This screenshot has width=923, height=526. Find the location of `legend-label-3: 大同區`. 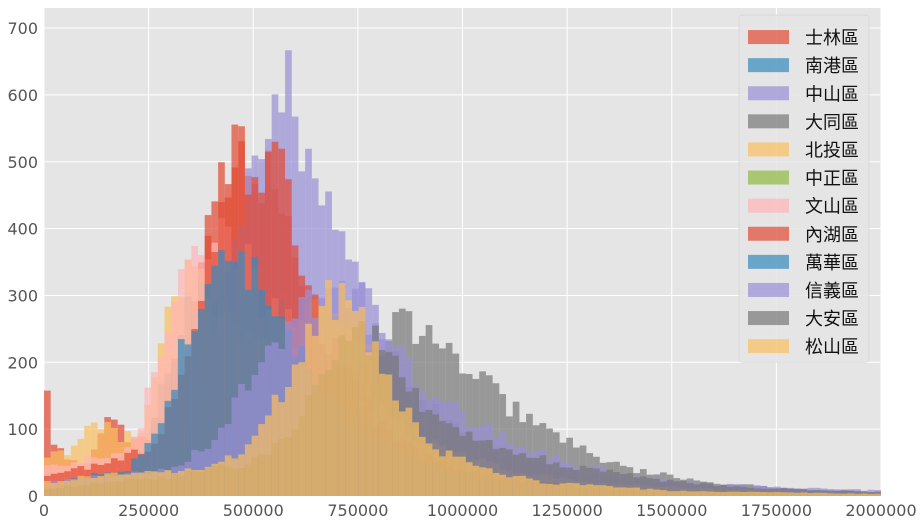

legend-label-3: 大同區 is located at coordinates (832, 122).